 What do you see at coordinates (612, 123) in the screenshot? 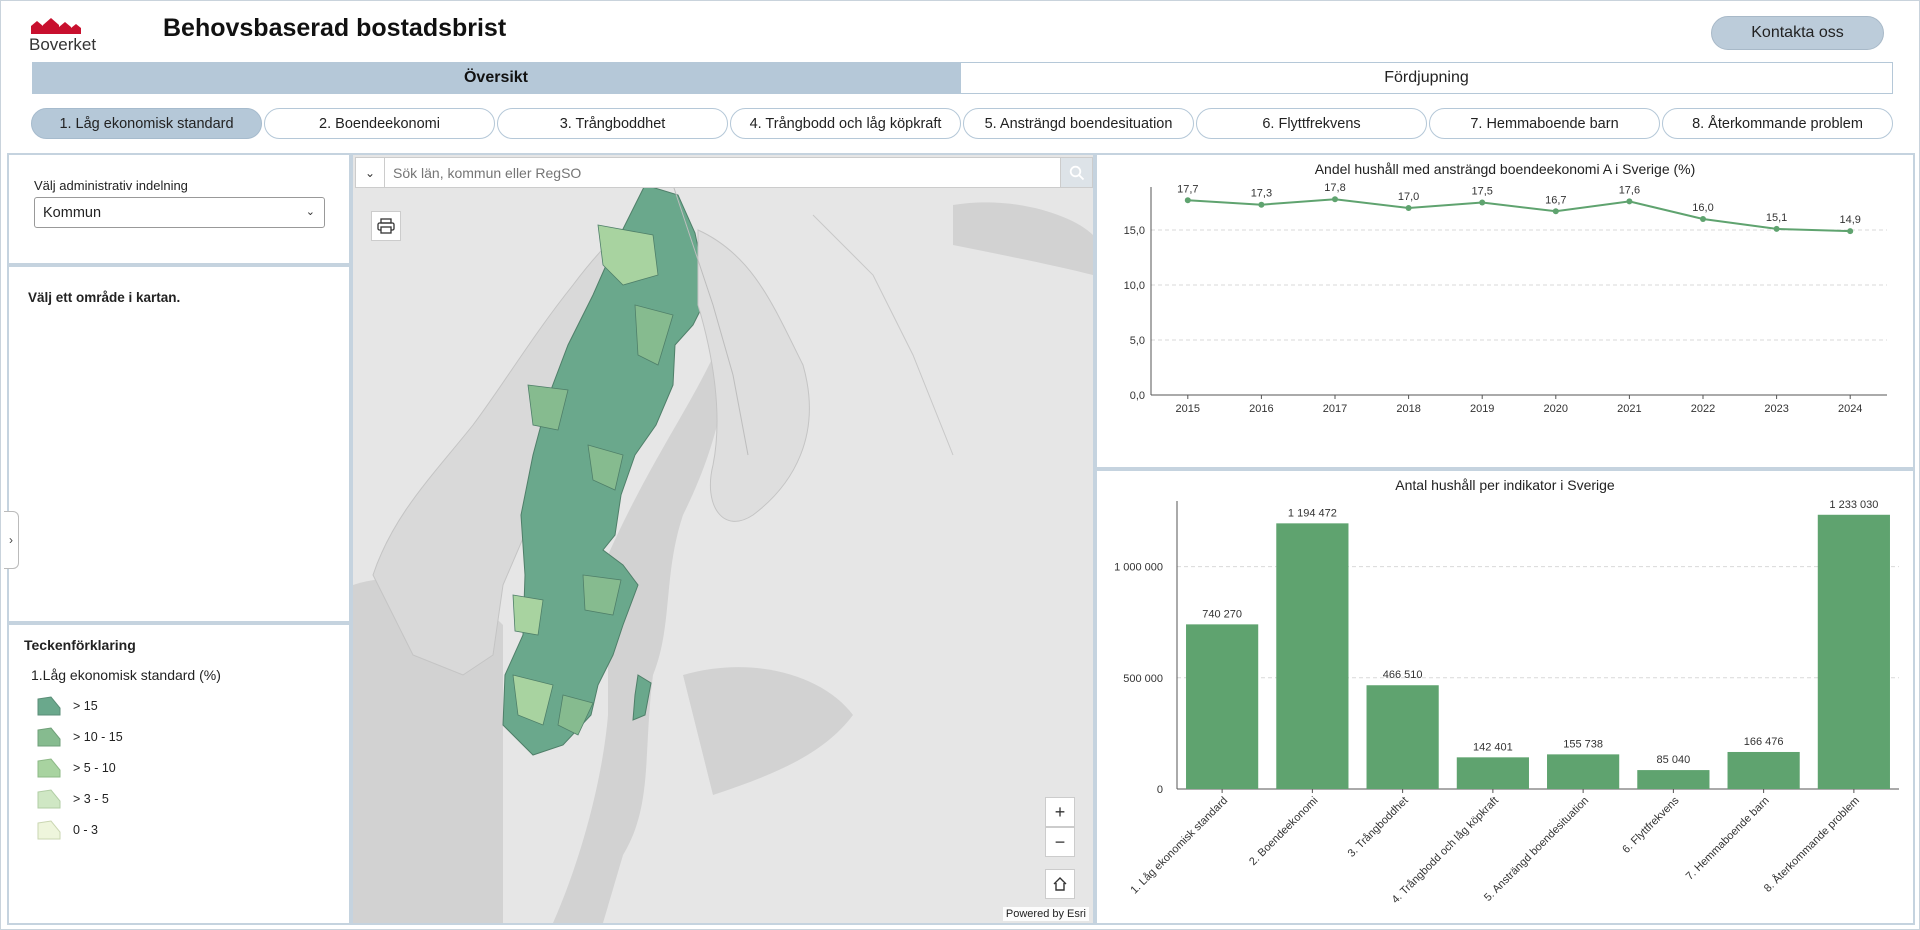
I see `indicator-tab-3: 3. Trångboddhet` at bounding box center [612, 123].